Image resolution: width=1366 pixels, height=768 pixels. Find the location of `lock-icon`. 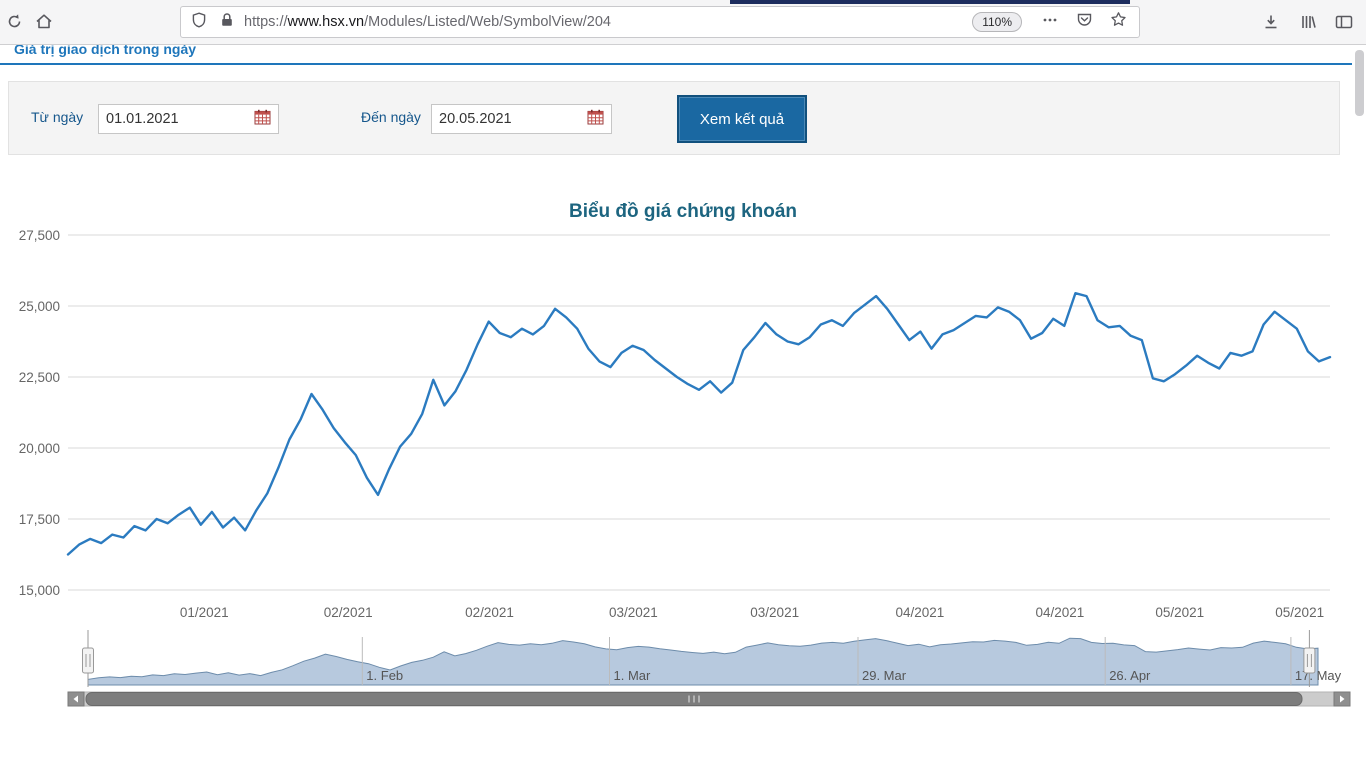

lock-icon is located at coordinates (227, 22).